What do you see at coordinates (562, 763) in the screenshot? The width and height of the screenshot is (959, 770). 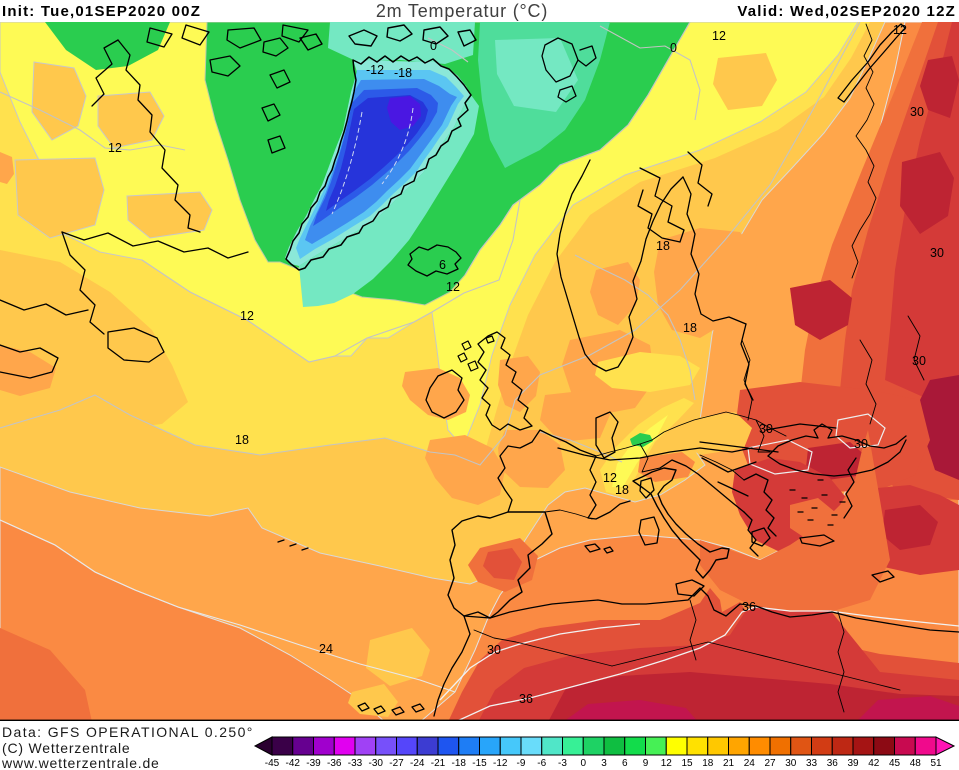 I see `svg-text: -3` at bounding box center [562, 763].